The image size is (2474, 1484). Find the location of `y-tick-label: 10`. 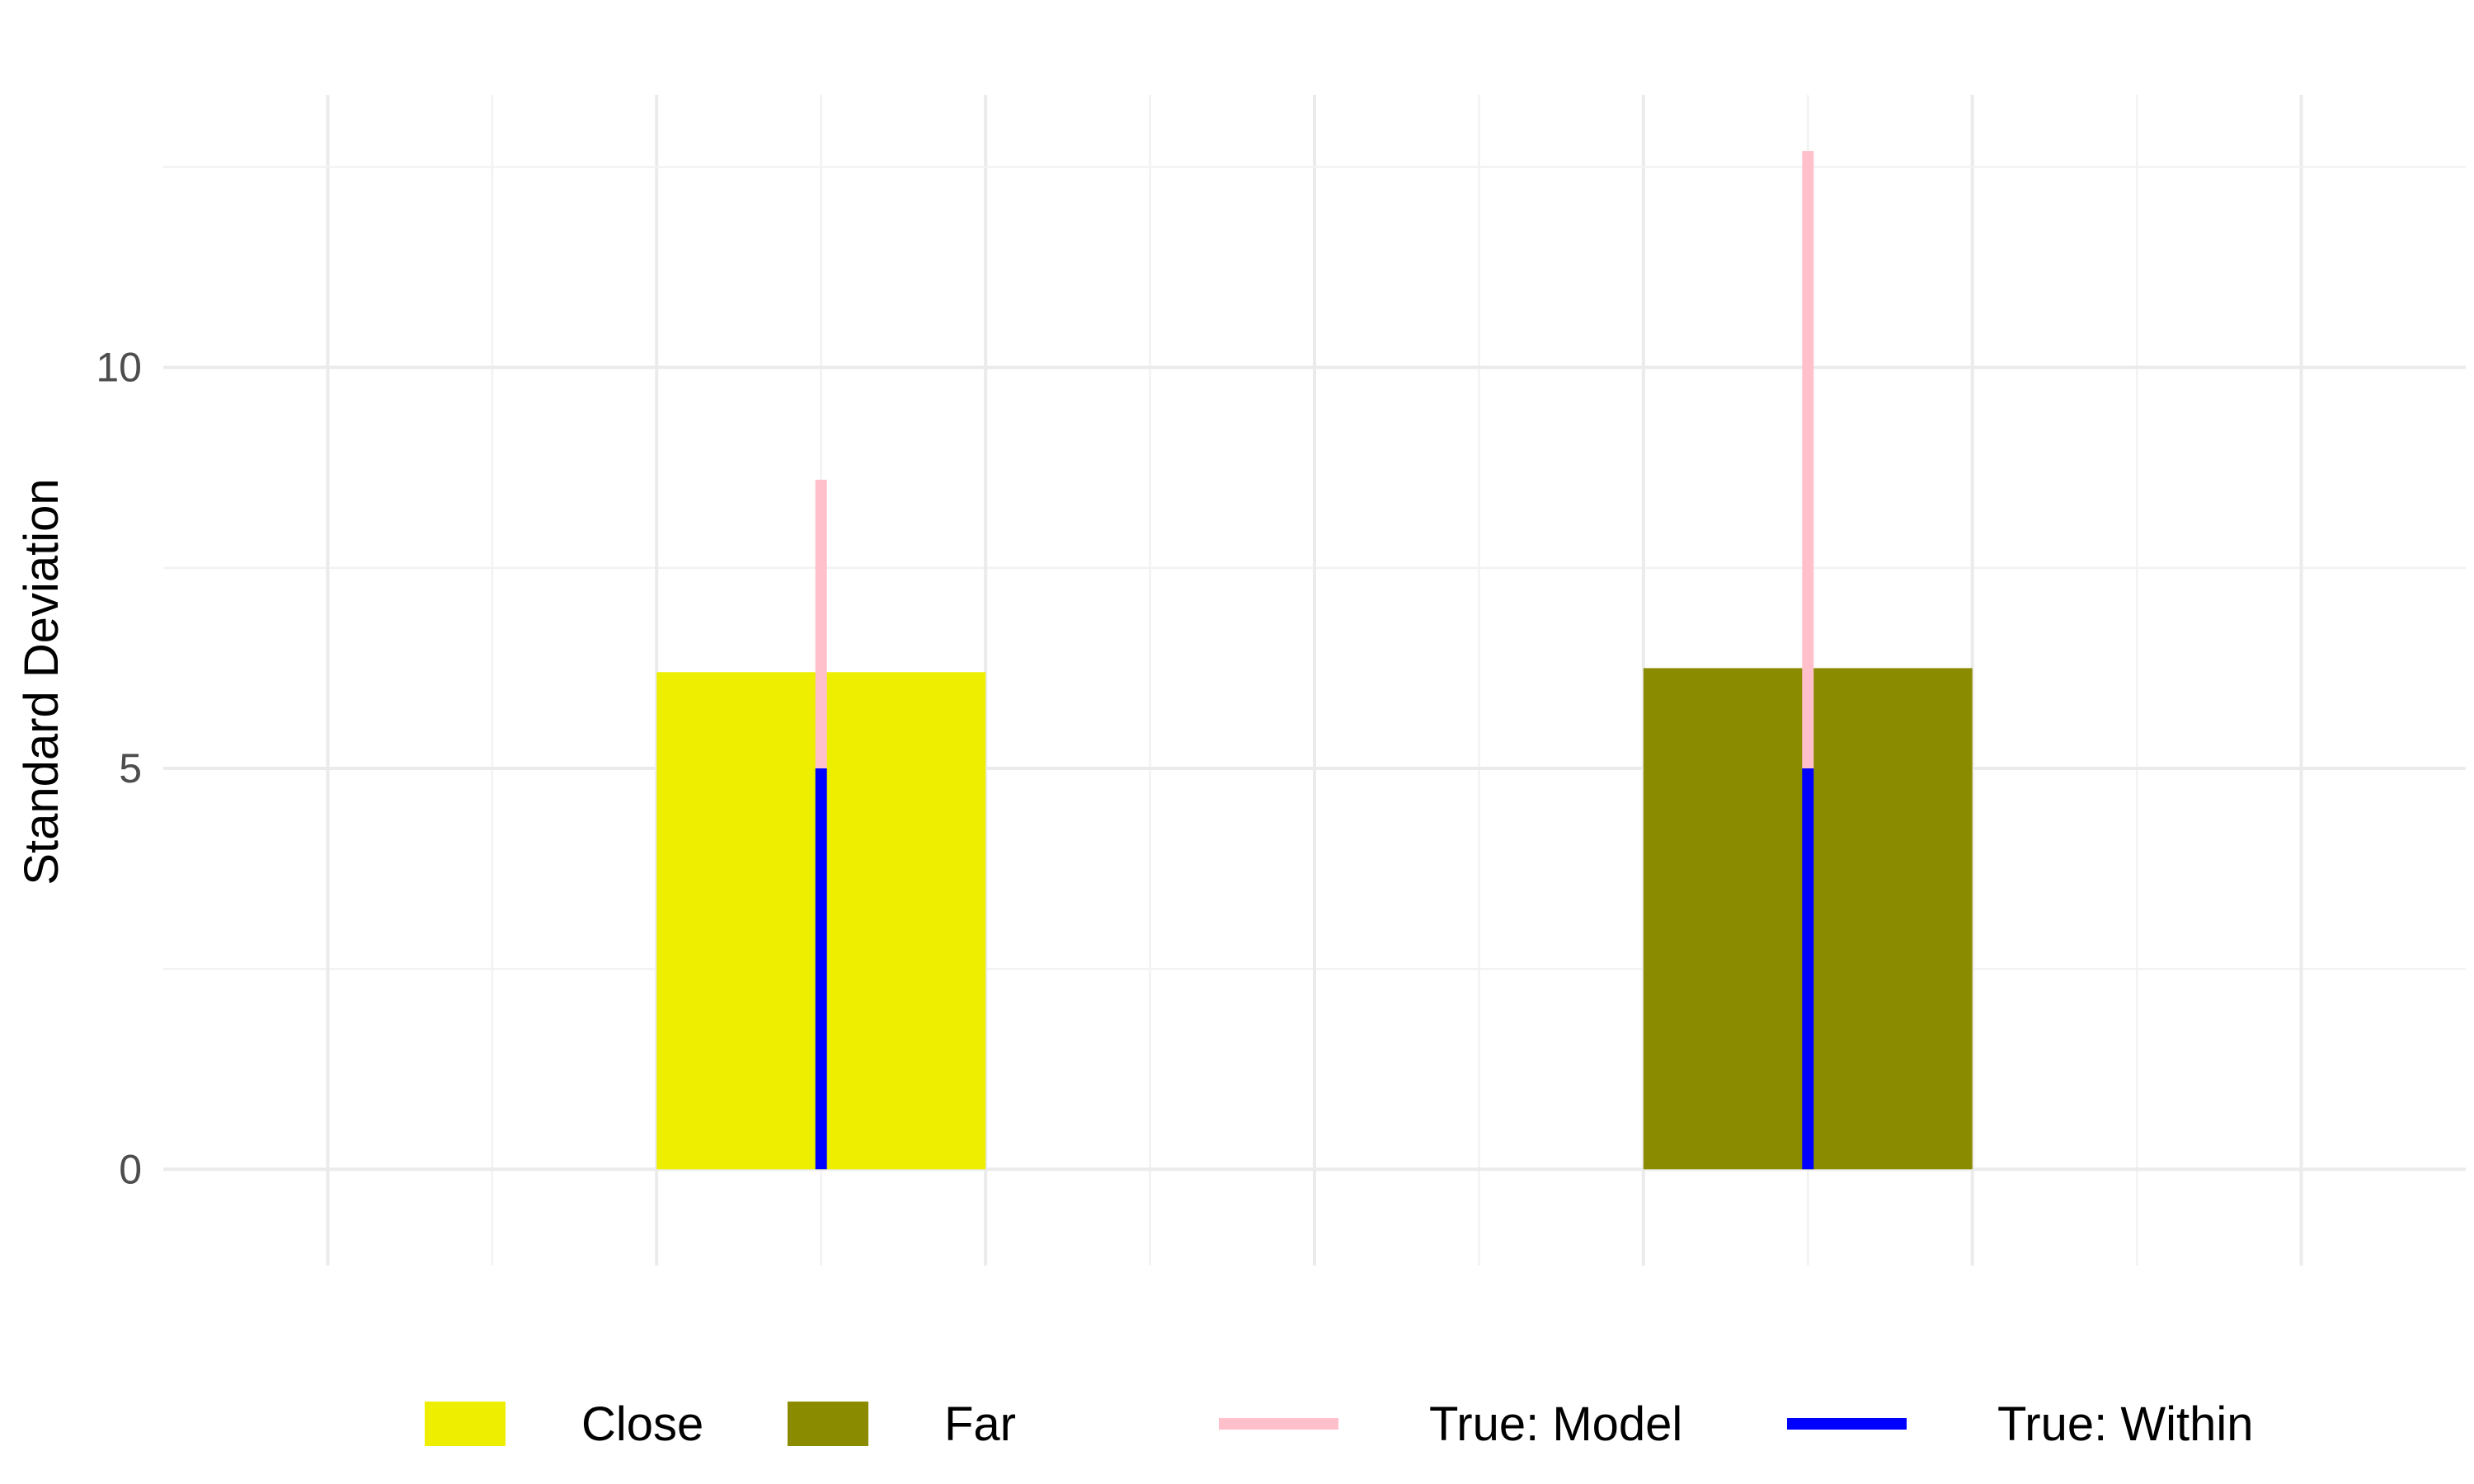

y-tick-label: 10 is located at coordinates (119, 368).